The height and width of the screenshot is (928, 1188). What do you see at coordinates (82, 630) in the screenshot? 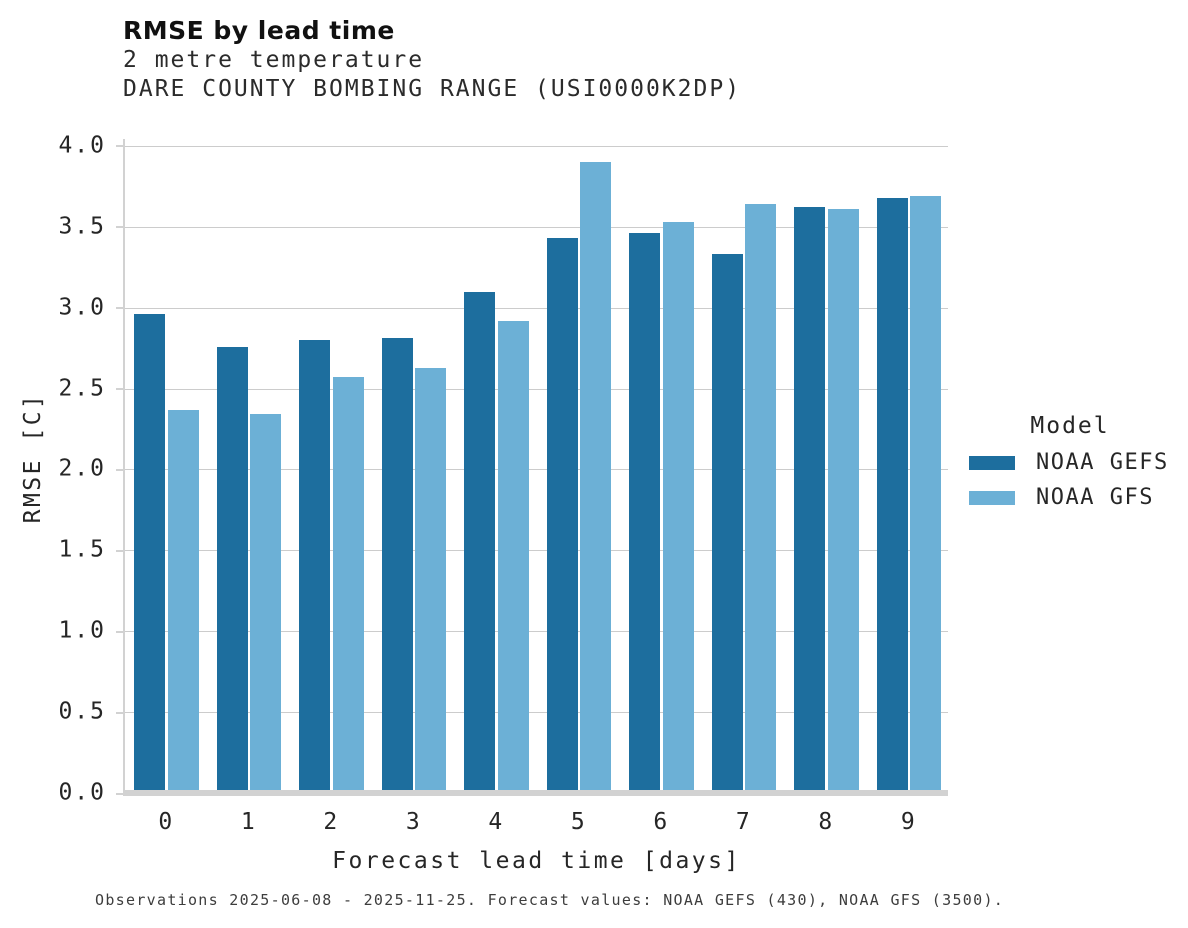
I see `y-tick-label: 1.0` at bounding box center [82, 630].